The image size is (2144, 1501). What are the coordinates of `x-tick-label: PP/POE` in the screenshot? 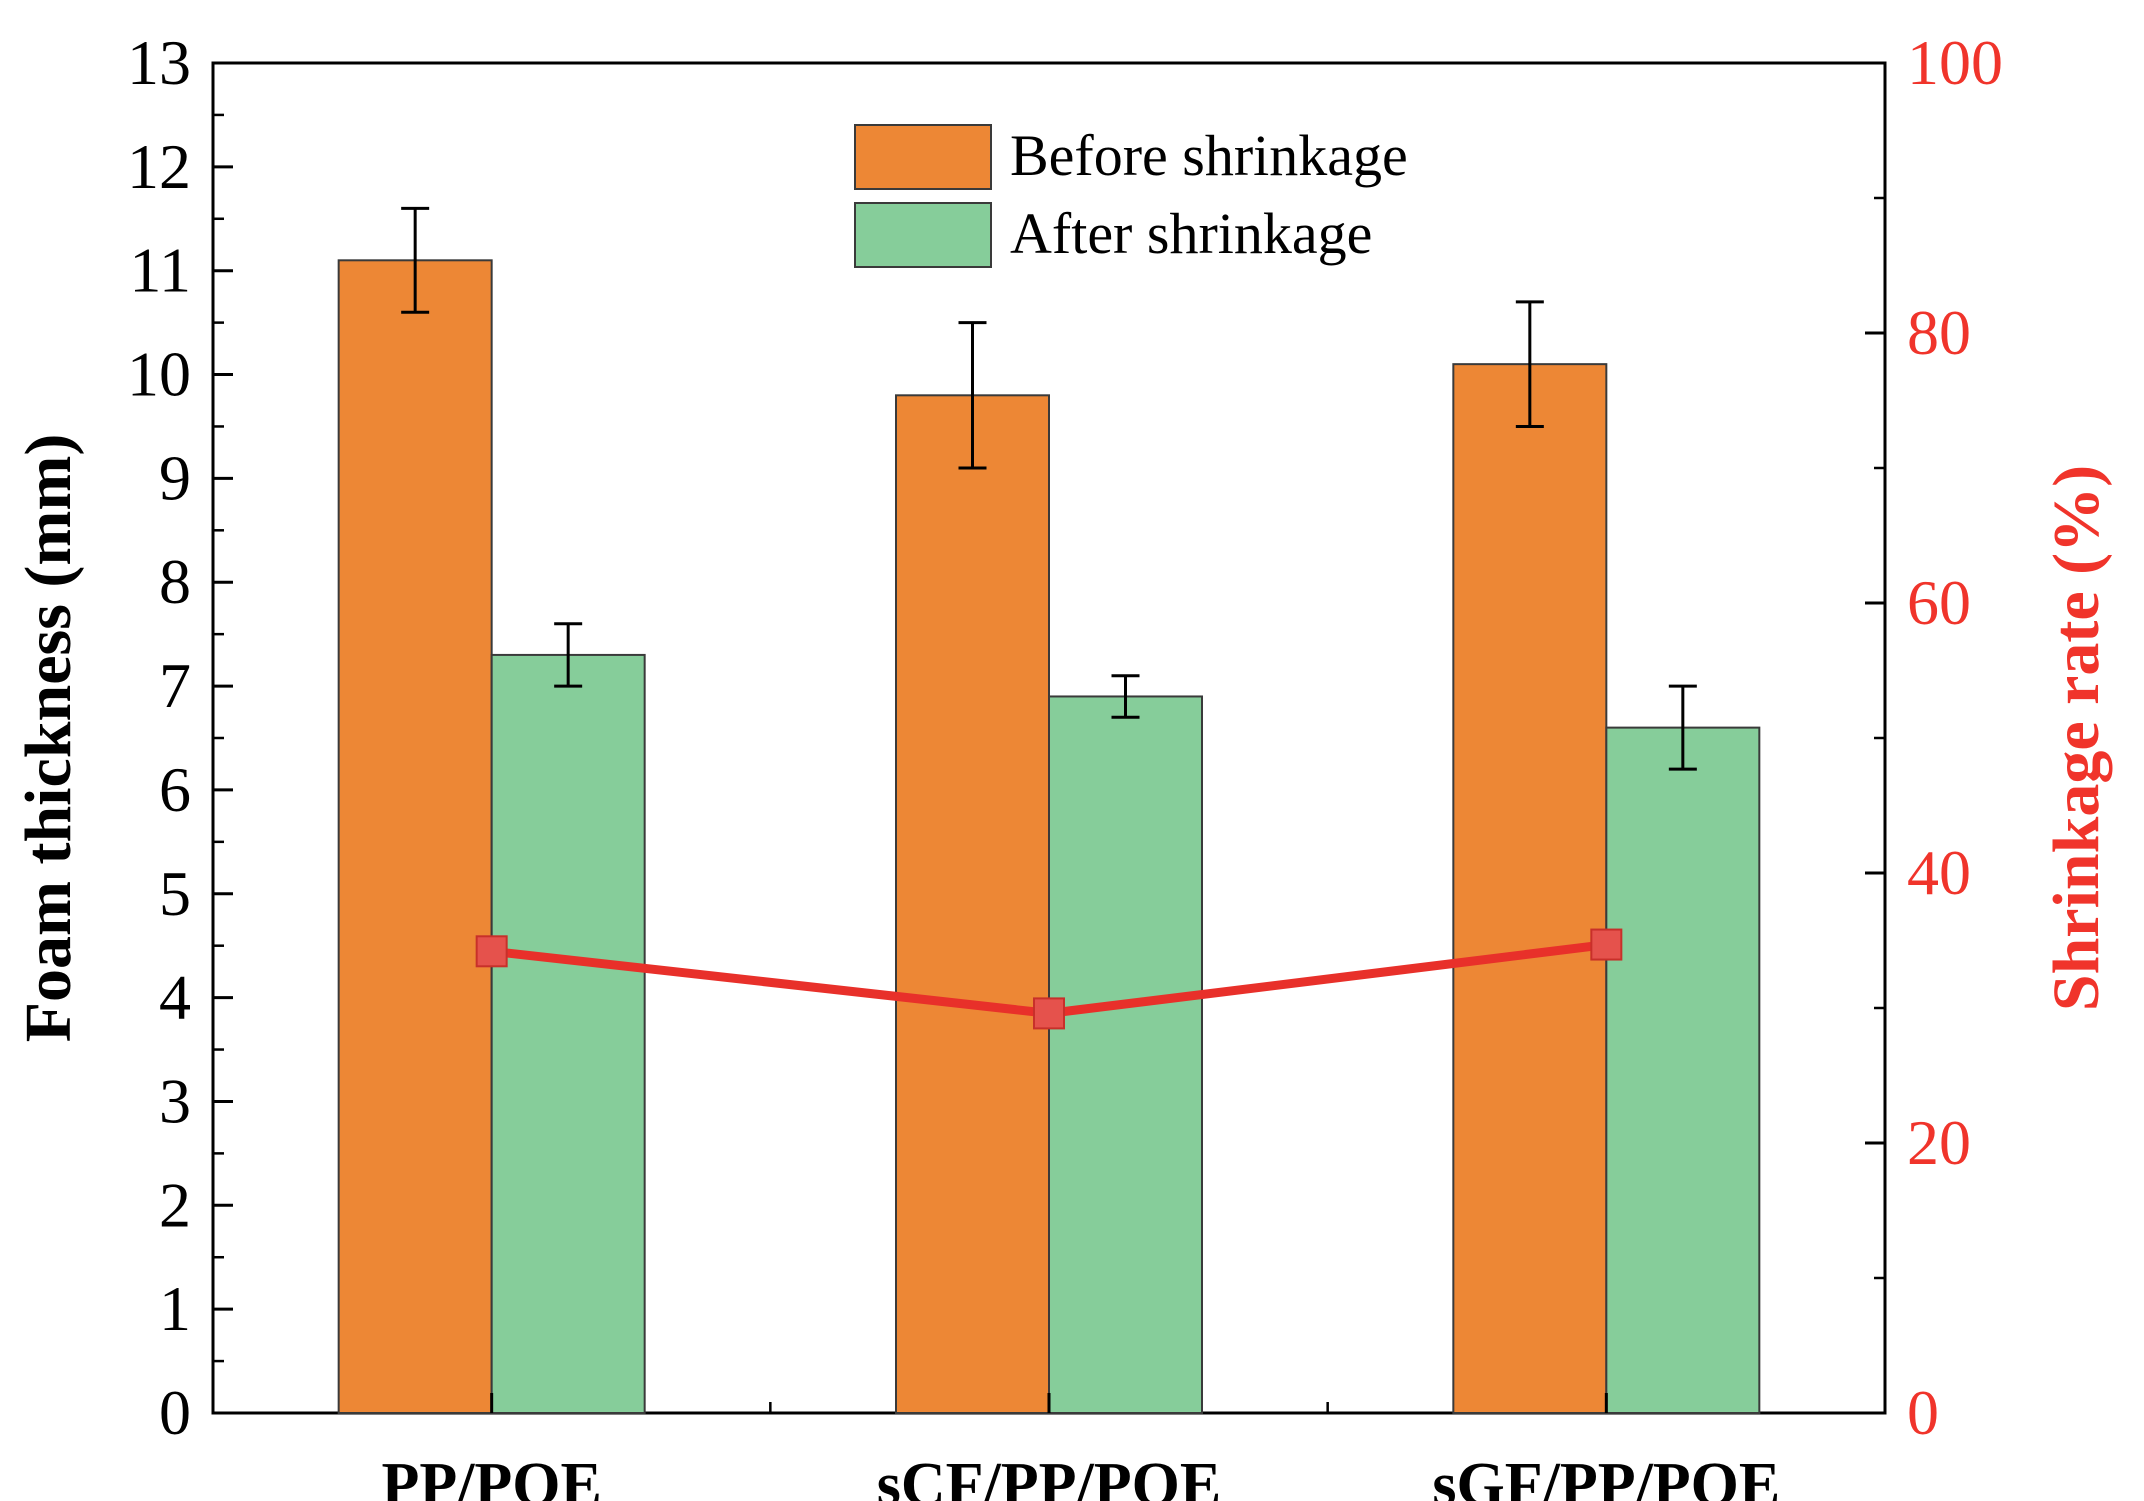 It's located at (491, 1476).